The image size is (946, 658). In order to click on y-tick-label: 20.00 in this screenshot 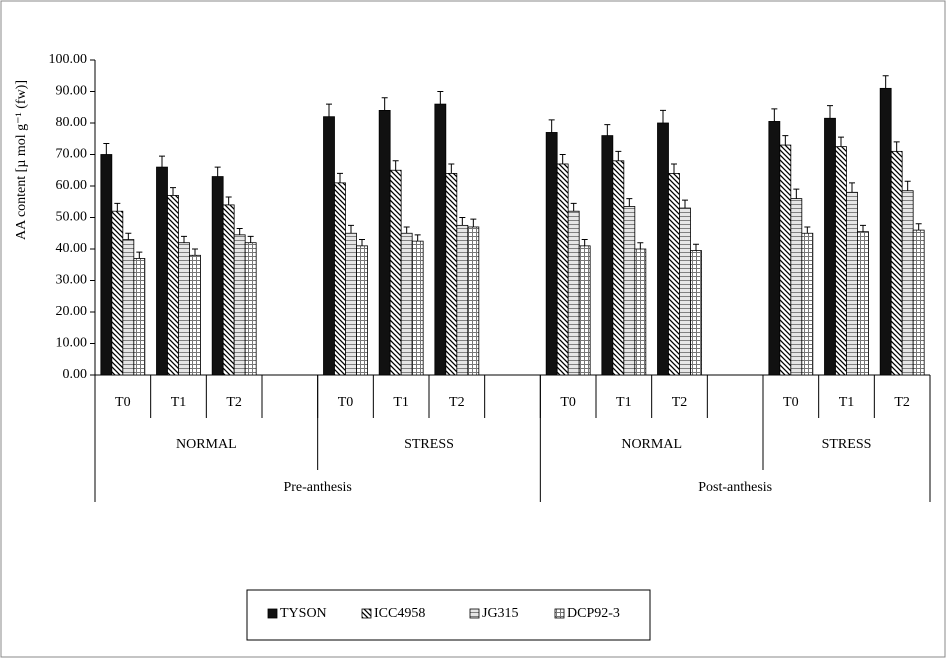, I will do `click(72, 311)`.